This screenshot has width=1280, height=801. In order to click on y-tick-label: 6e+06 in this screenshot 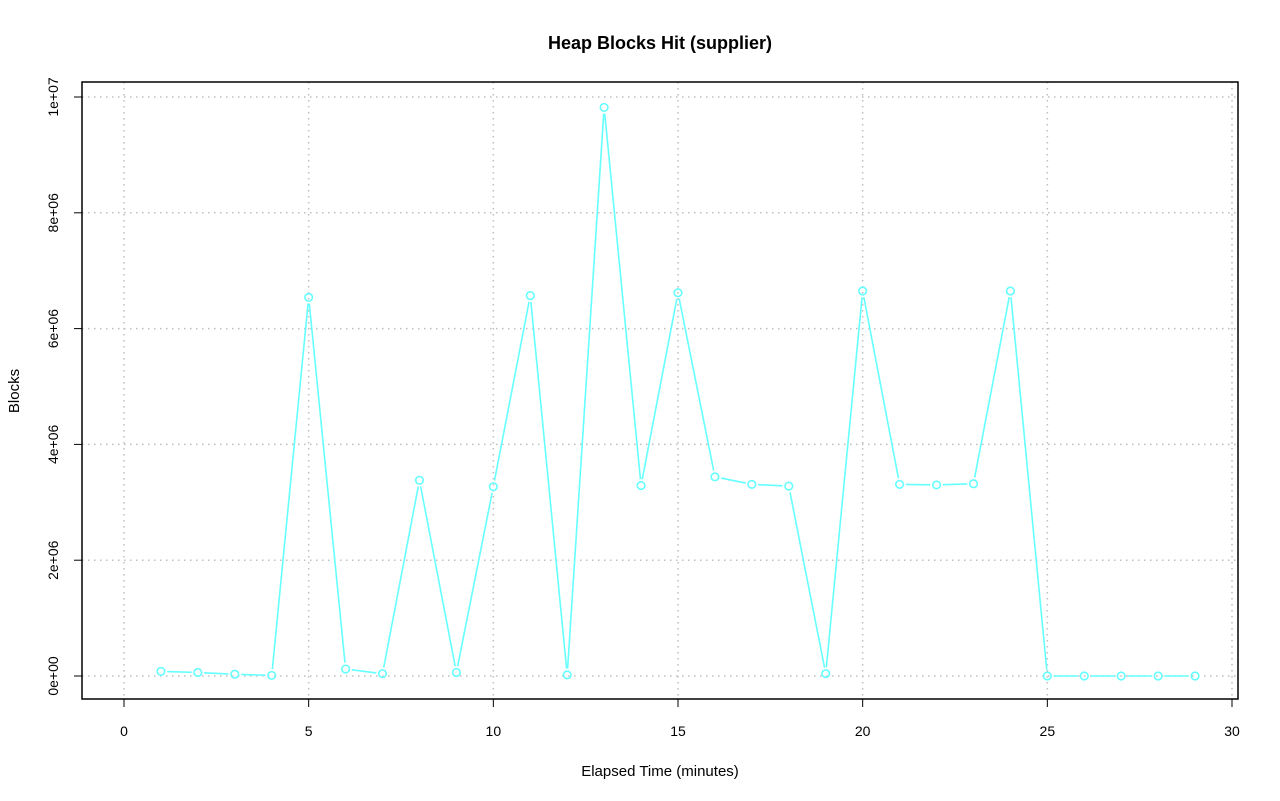, I will do `click(53, 329)`.